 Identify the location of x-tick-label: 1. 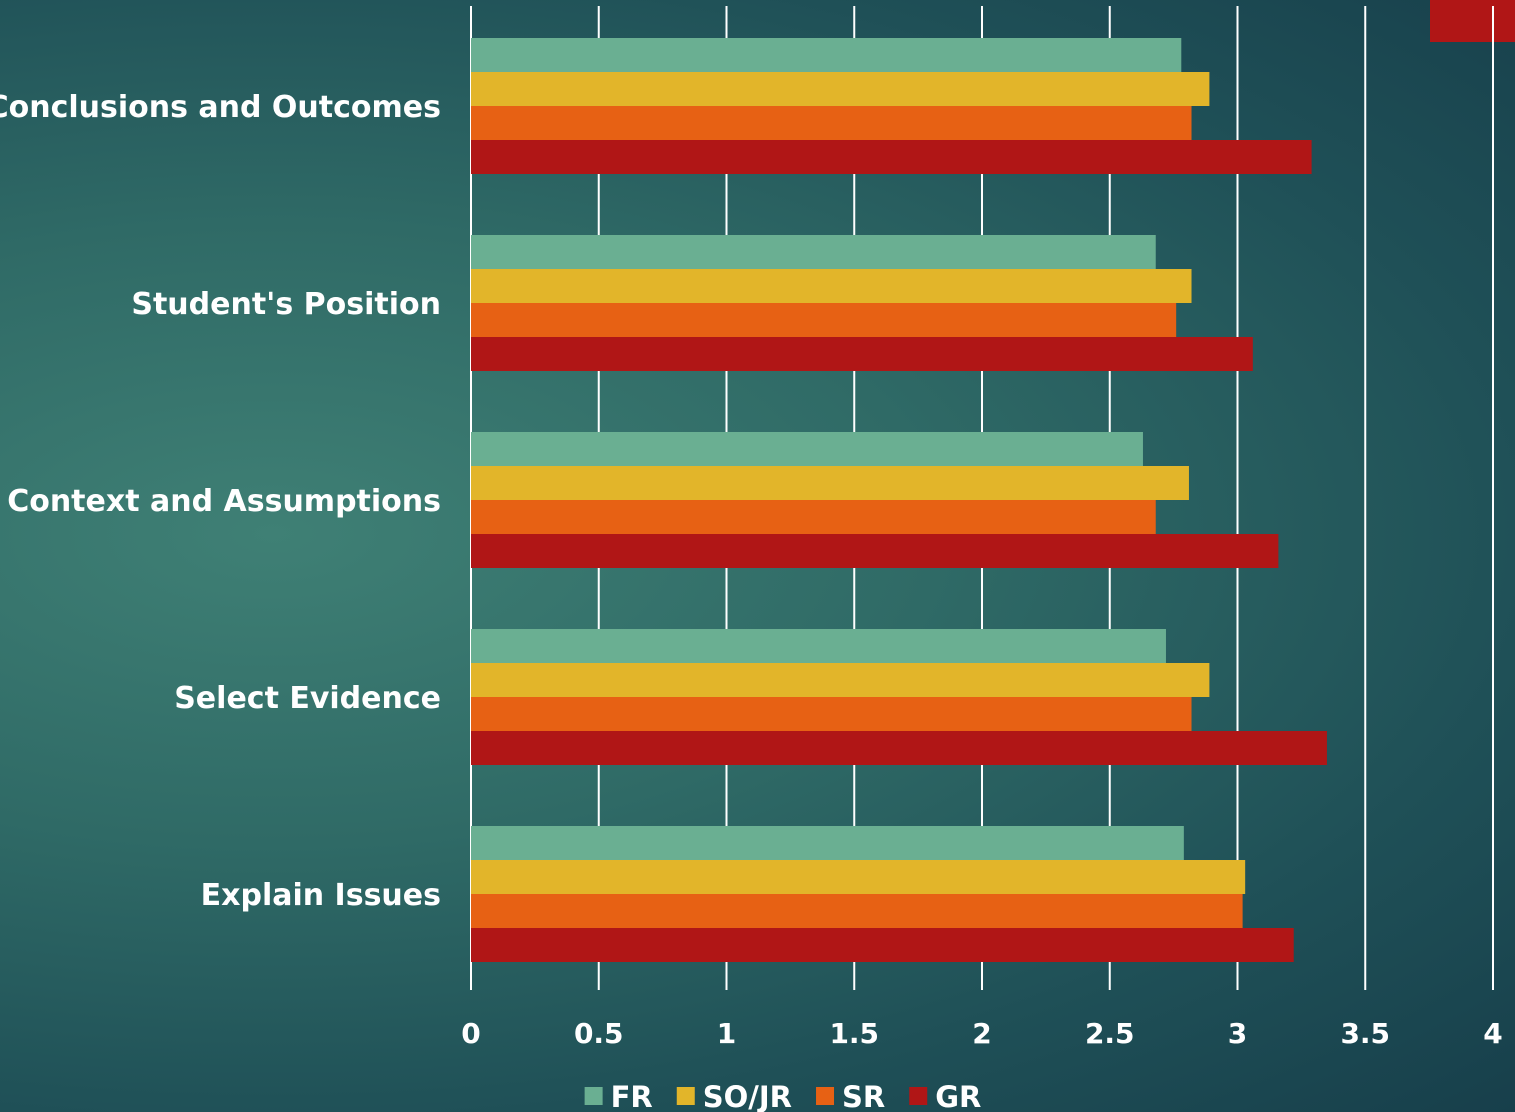
(726, 1033).